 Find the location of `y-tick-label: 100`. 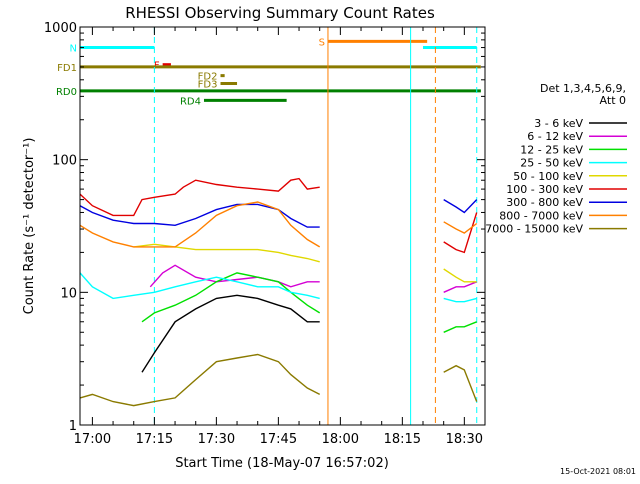

y-tick-label: 100 is located at coordinates (64, 161).